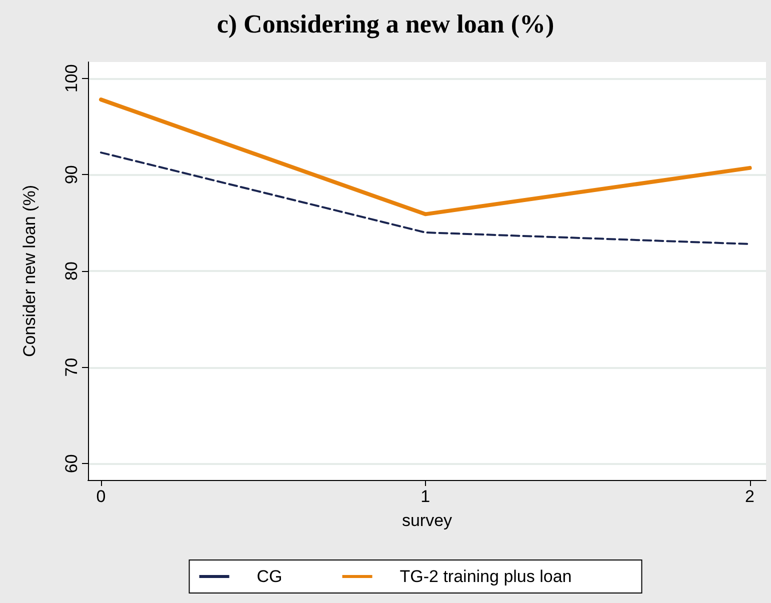  I want to click on x-axis-title: survey, so click(427, 520).